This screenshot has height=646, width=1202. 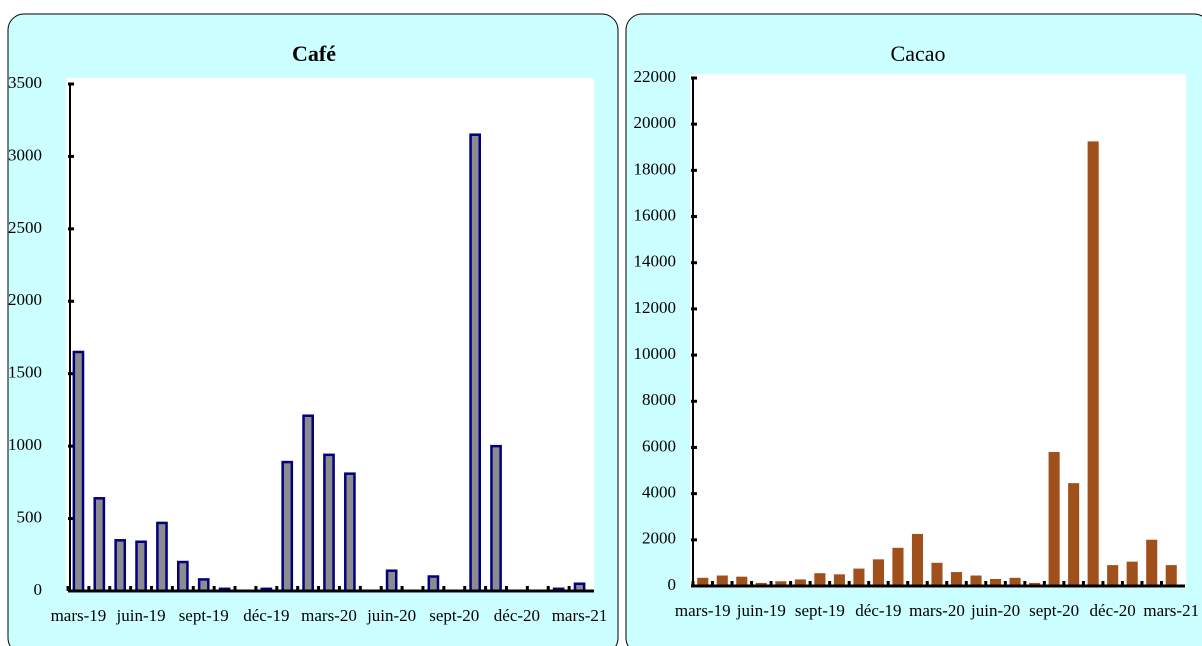 I want to click on y-tick-label: 2500, so click(x=25, y=227).